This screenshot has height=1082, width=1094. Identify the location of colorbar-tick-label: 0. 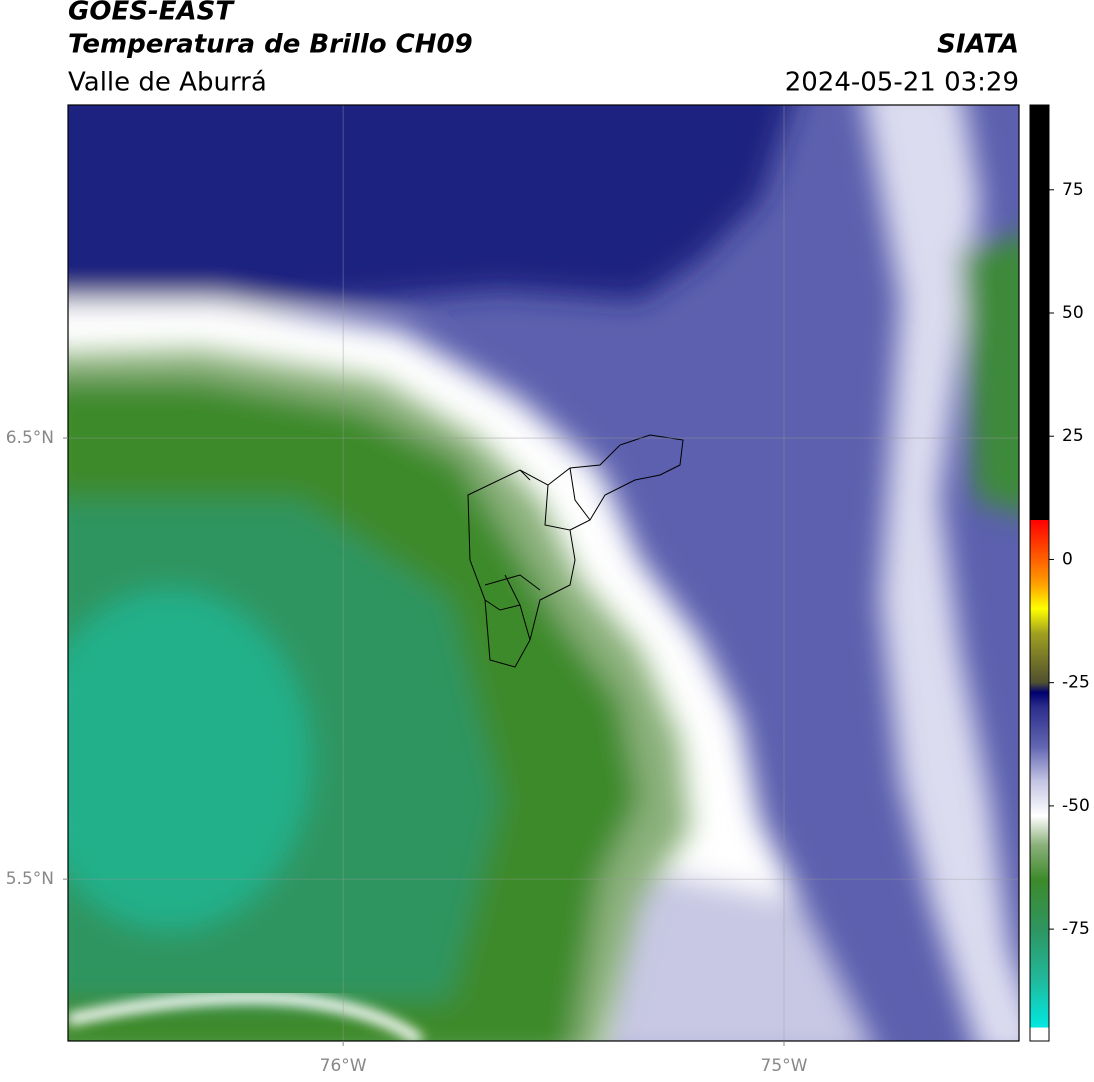
(1067, 559).